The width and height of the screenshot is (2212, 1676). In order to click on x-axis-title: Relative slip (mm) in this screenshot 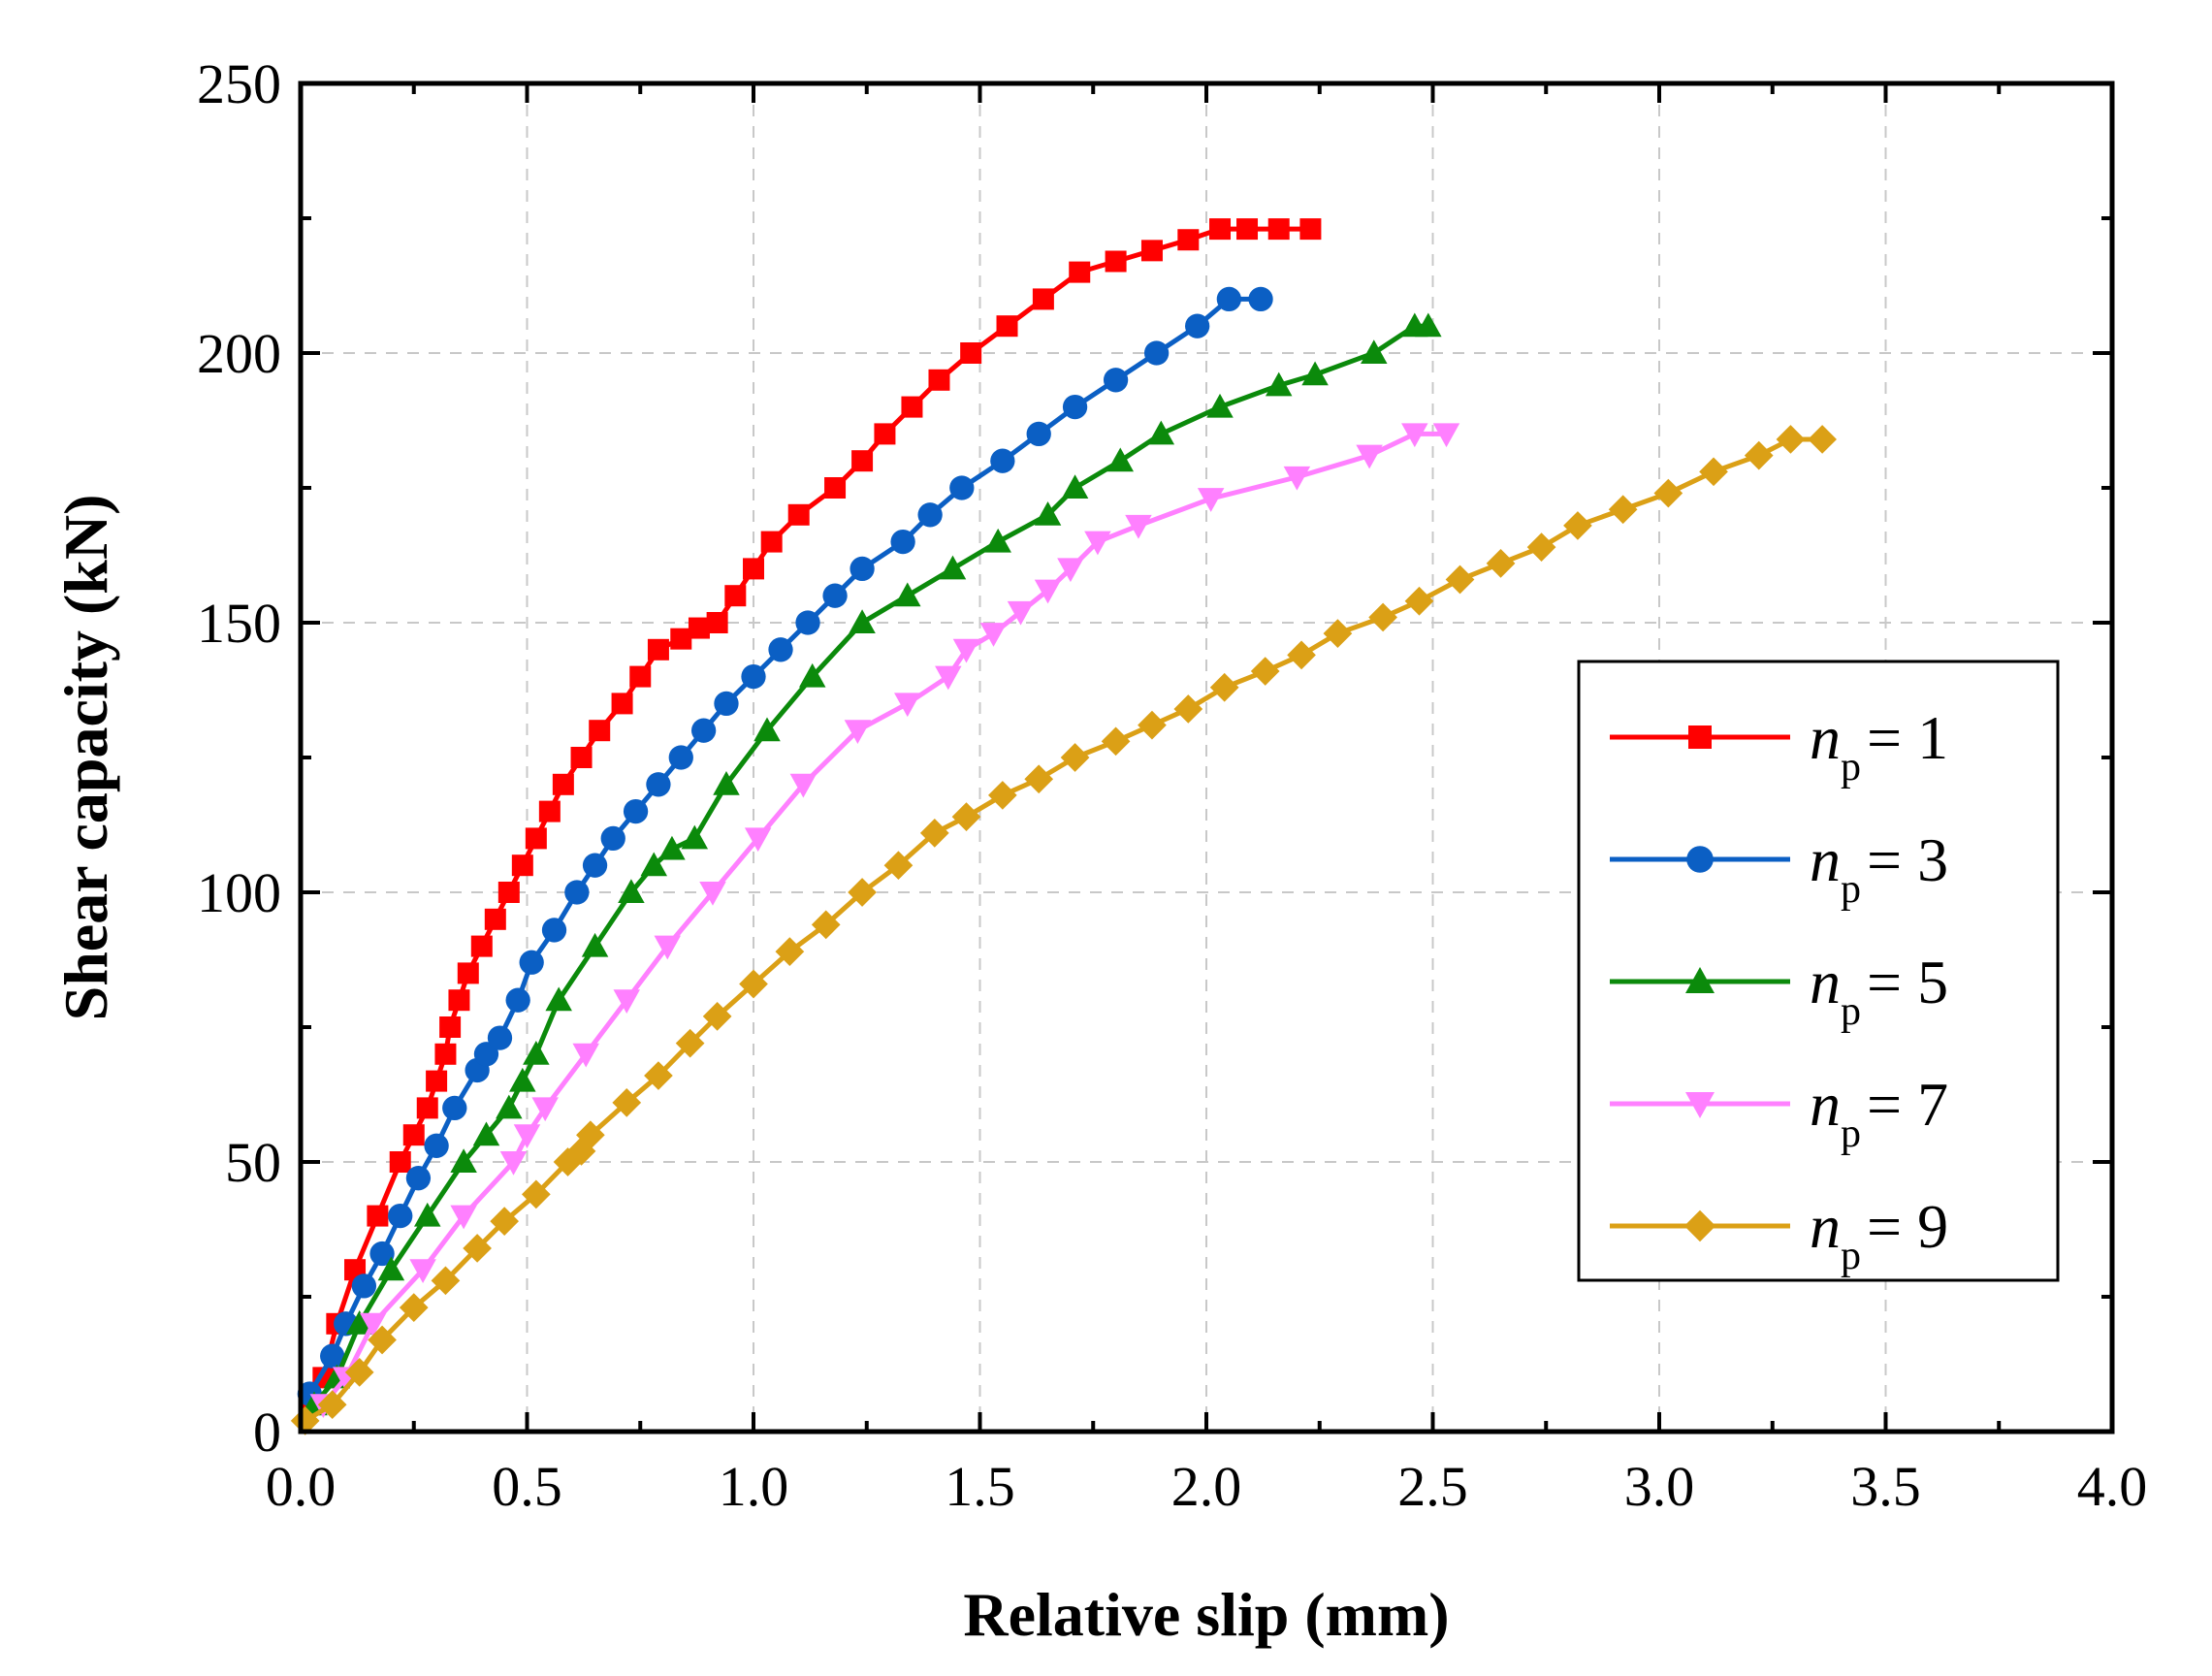, I will do `click(1206, 1615)`.